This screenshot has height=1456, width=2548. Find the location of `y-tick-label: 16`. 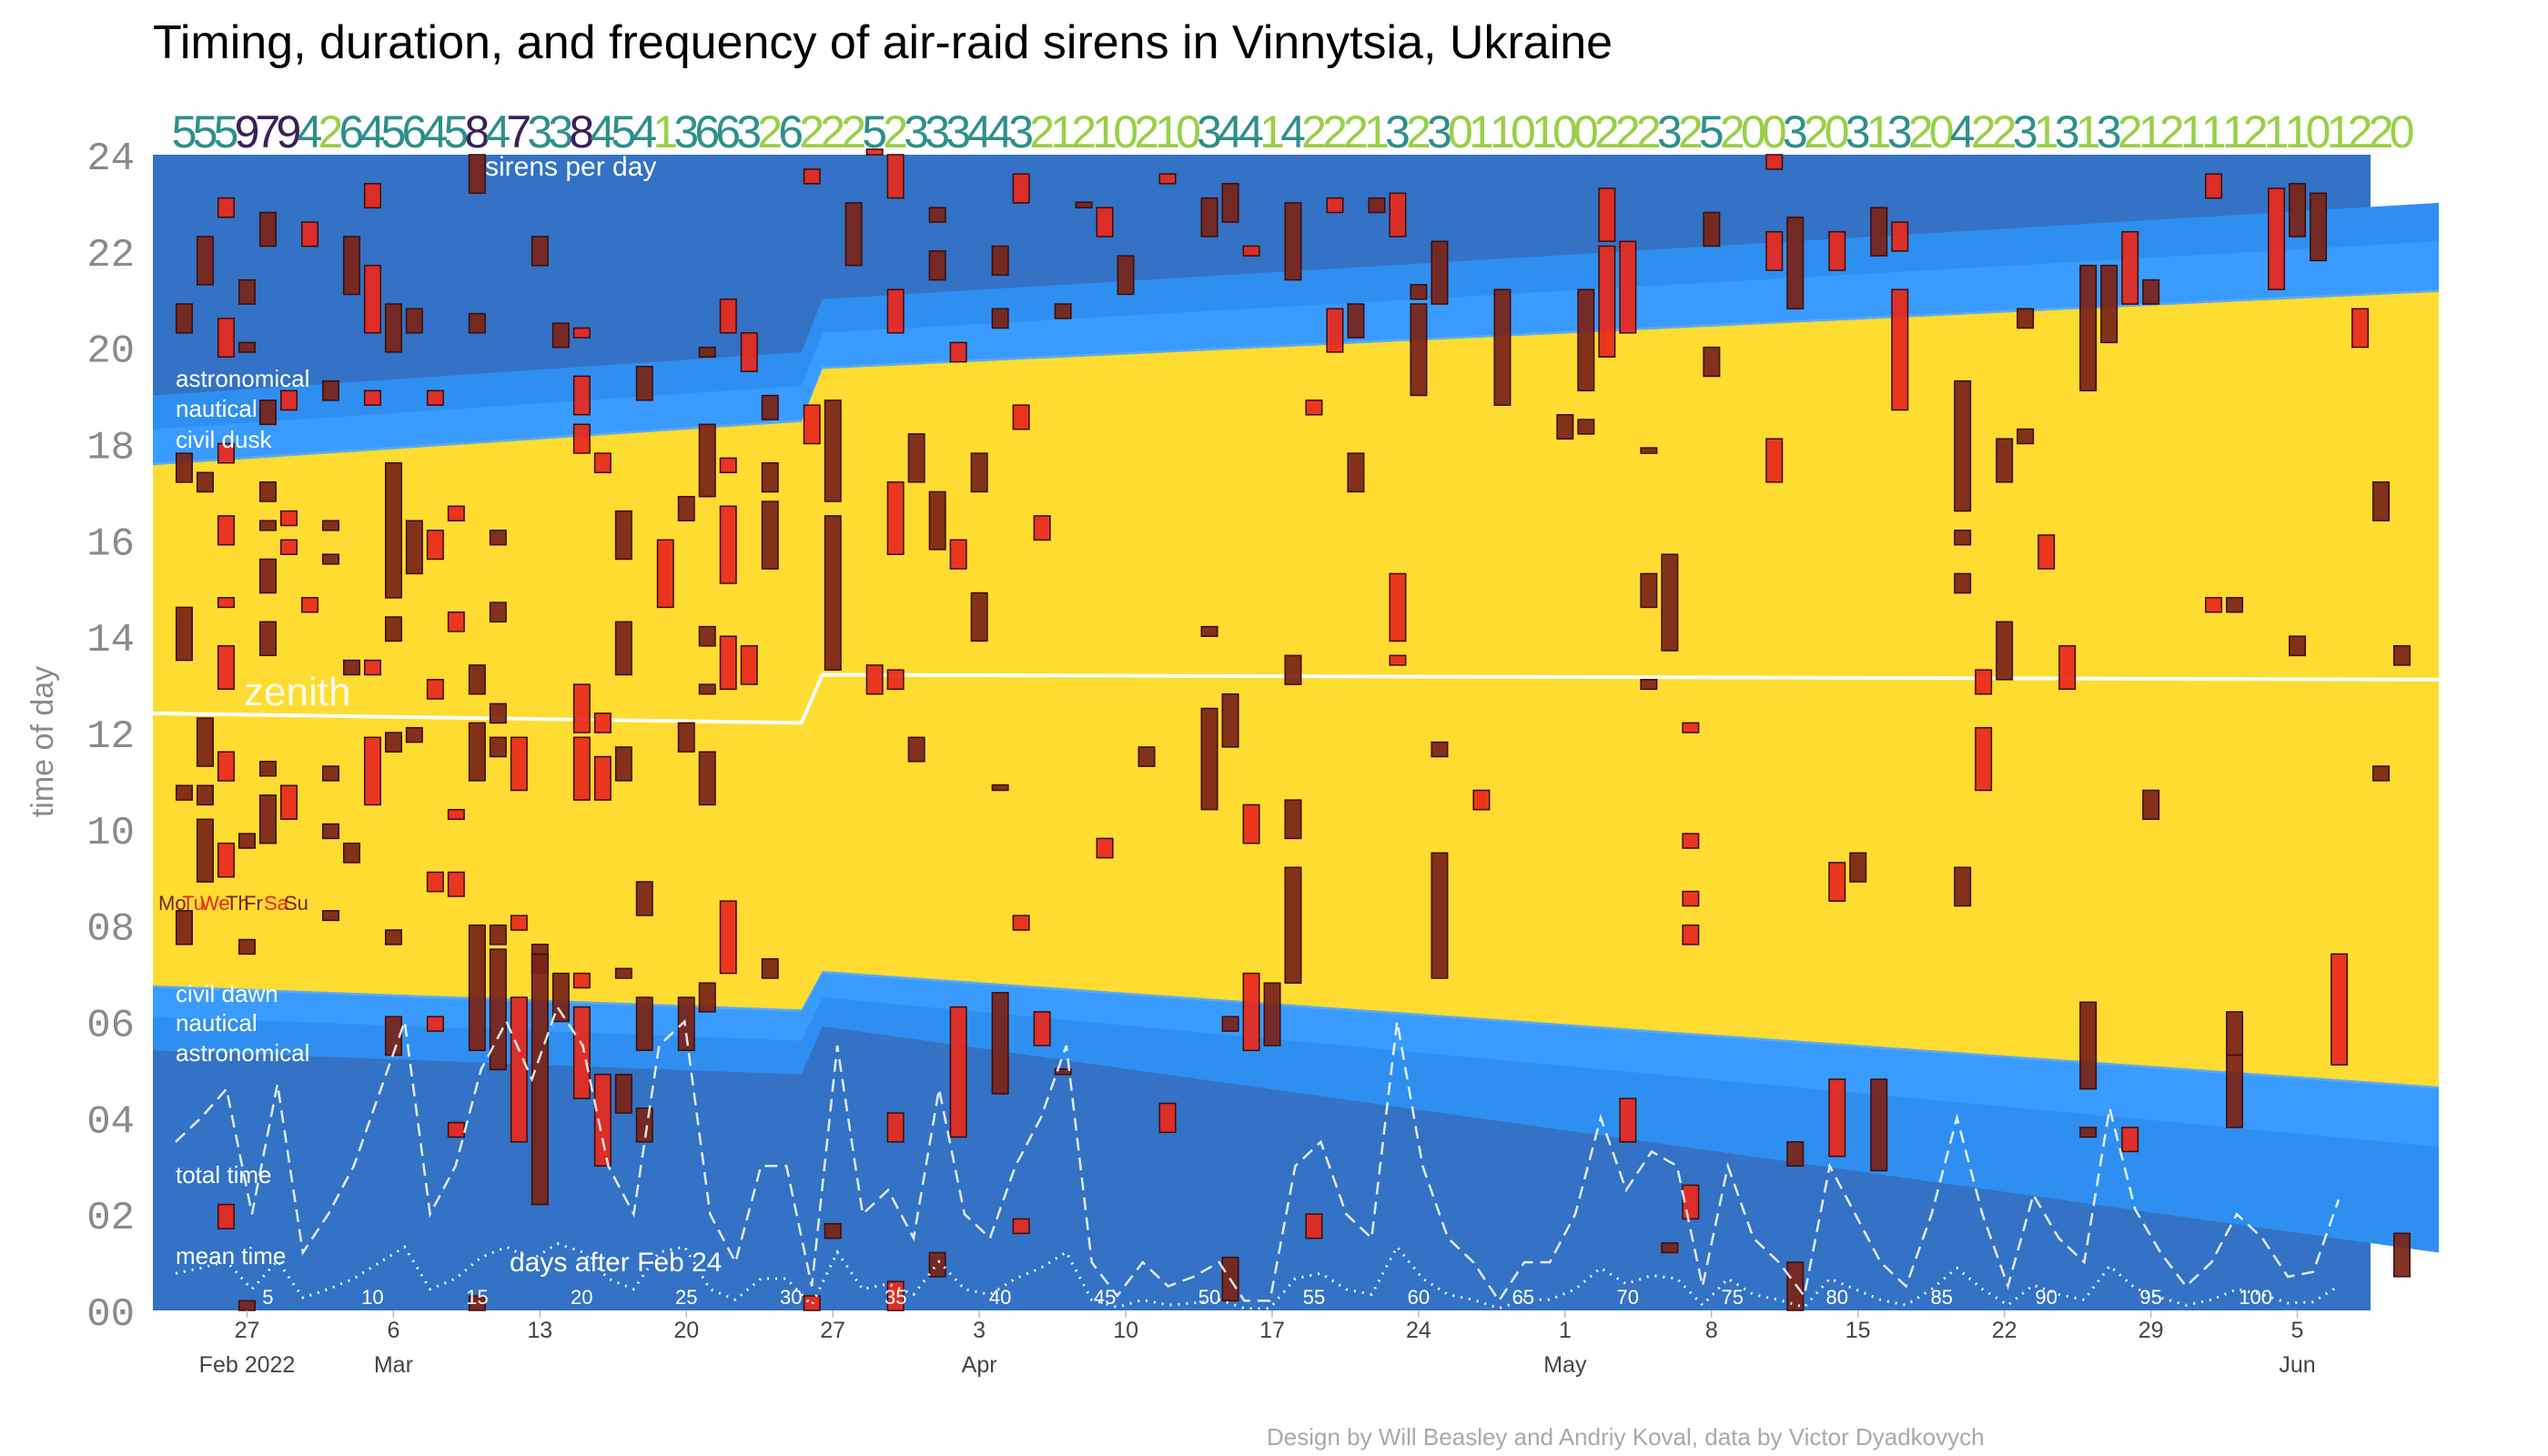

y-tick-label: 16 is located at coordinates (111, 544).